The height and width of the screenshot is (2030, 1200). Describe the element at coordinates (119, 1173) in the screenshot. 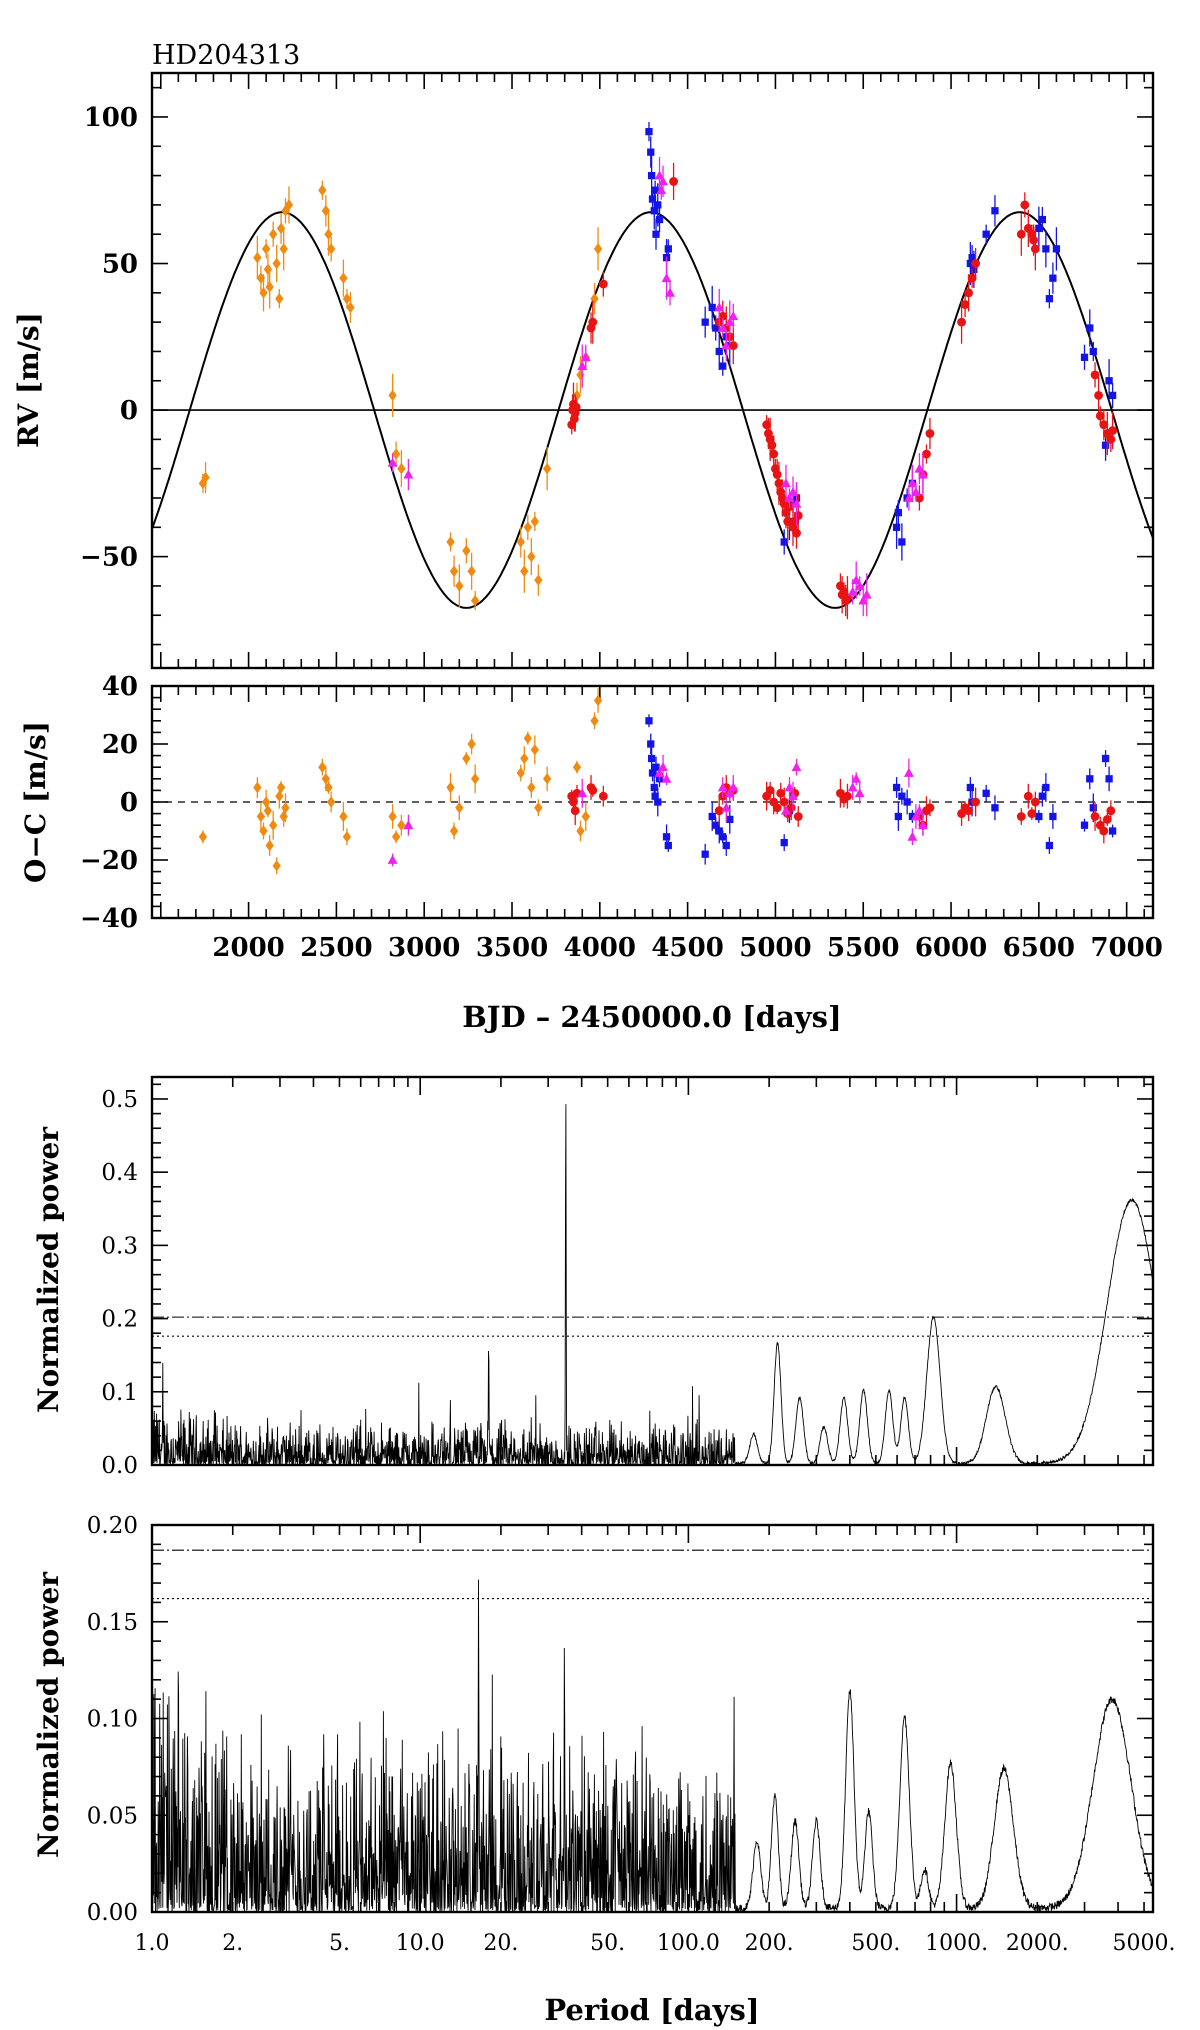

I see `y-tick-label: 0.4` at that location.